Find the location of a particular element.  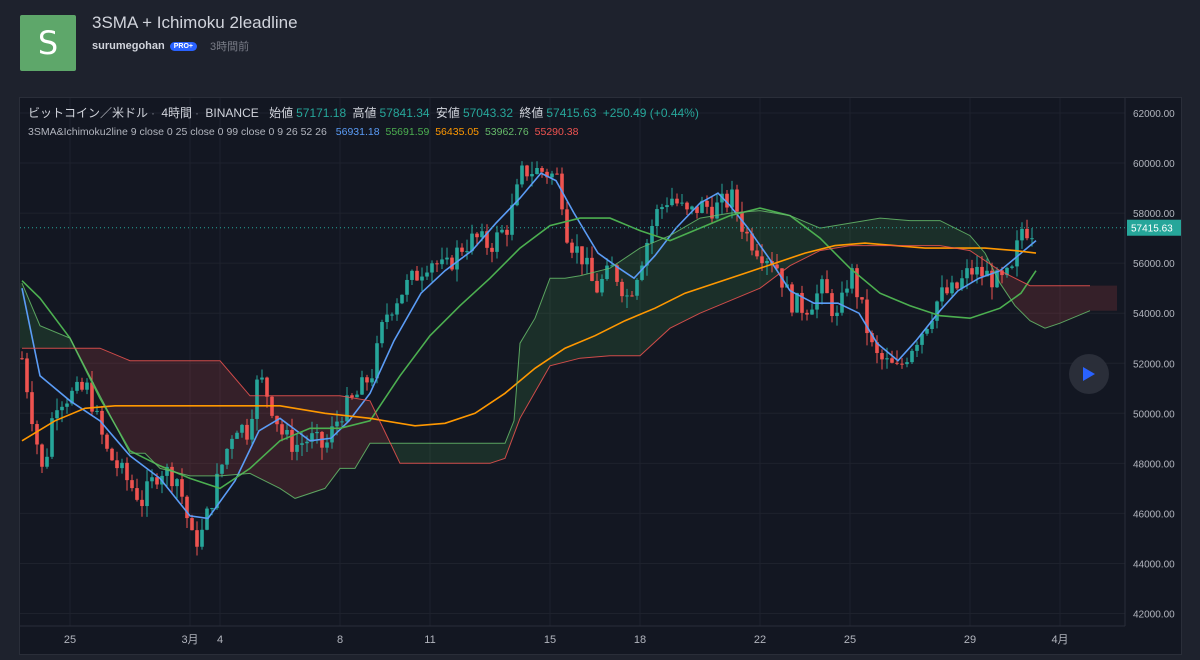

pro-badge: PRO+ is located at coordinates (183, 46).